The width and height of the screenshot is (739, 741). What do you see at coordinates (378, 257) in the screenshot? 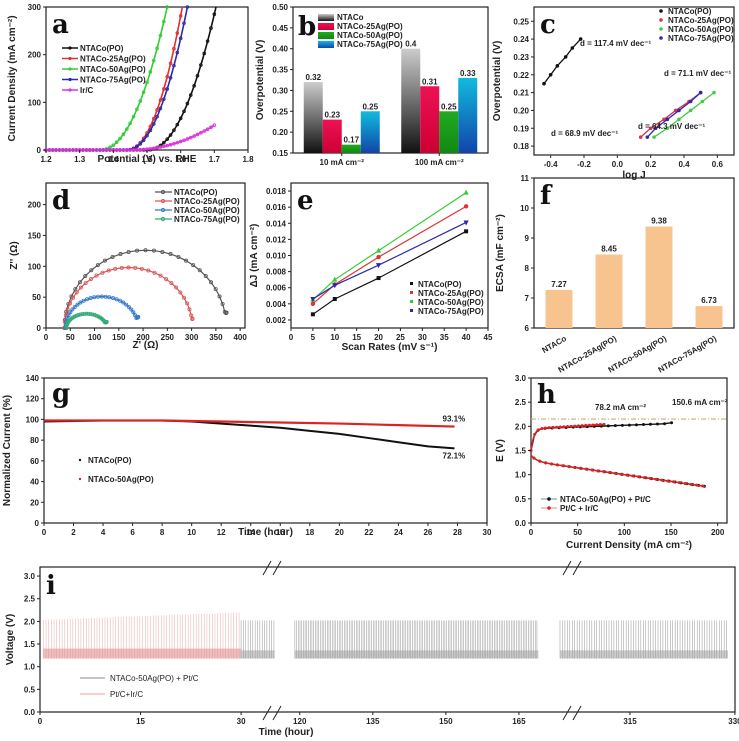
I see `marker-e` at bounding box center [378, 257].